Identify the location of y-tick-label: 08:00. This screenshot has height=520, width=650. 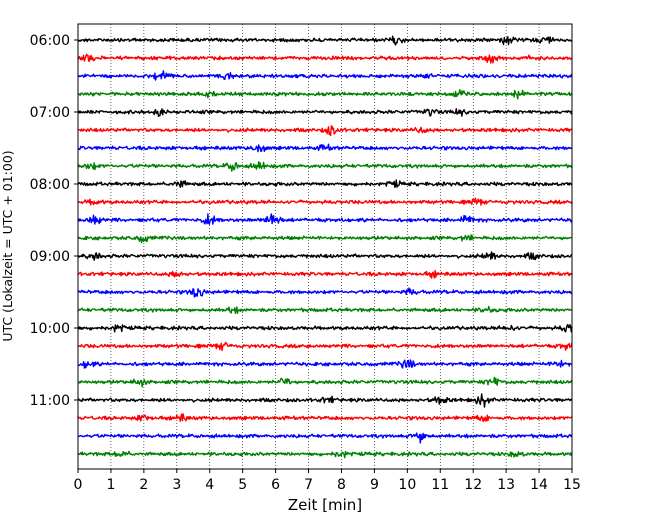
(50, 185).